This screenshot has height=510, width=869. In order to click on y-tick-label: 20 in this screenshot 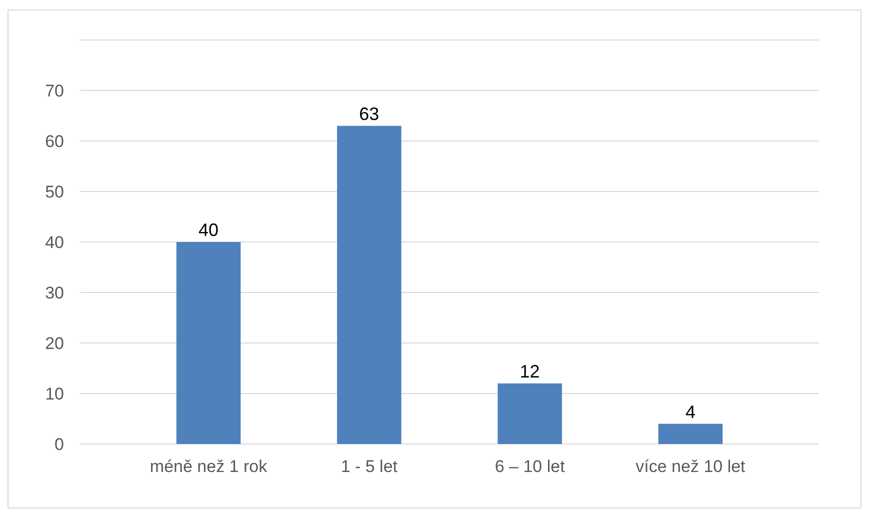, I will do `click(54, 343)`.